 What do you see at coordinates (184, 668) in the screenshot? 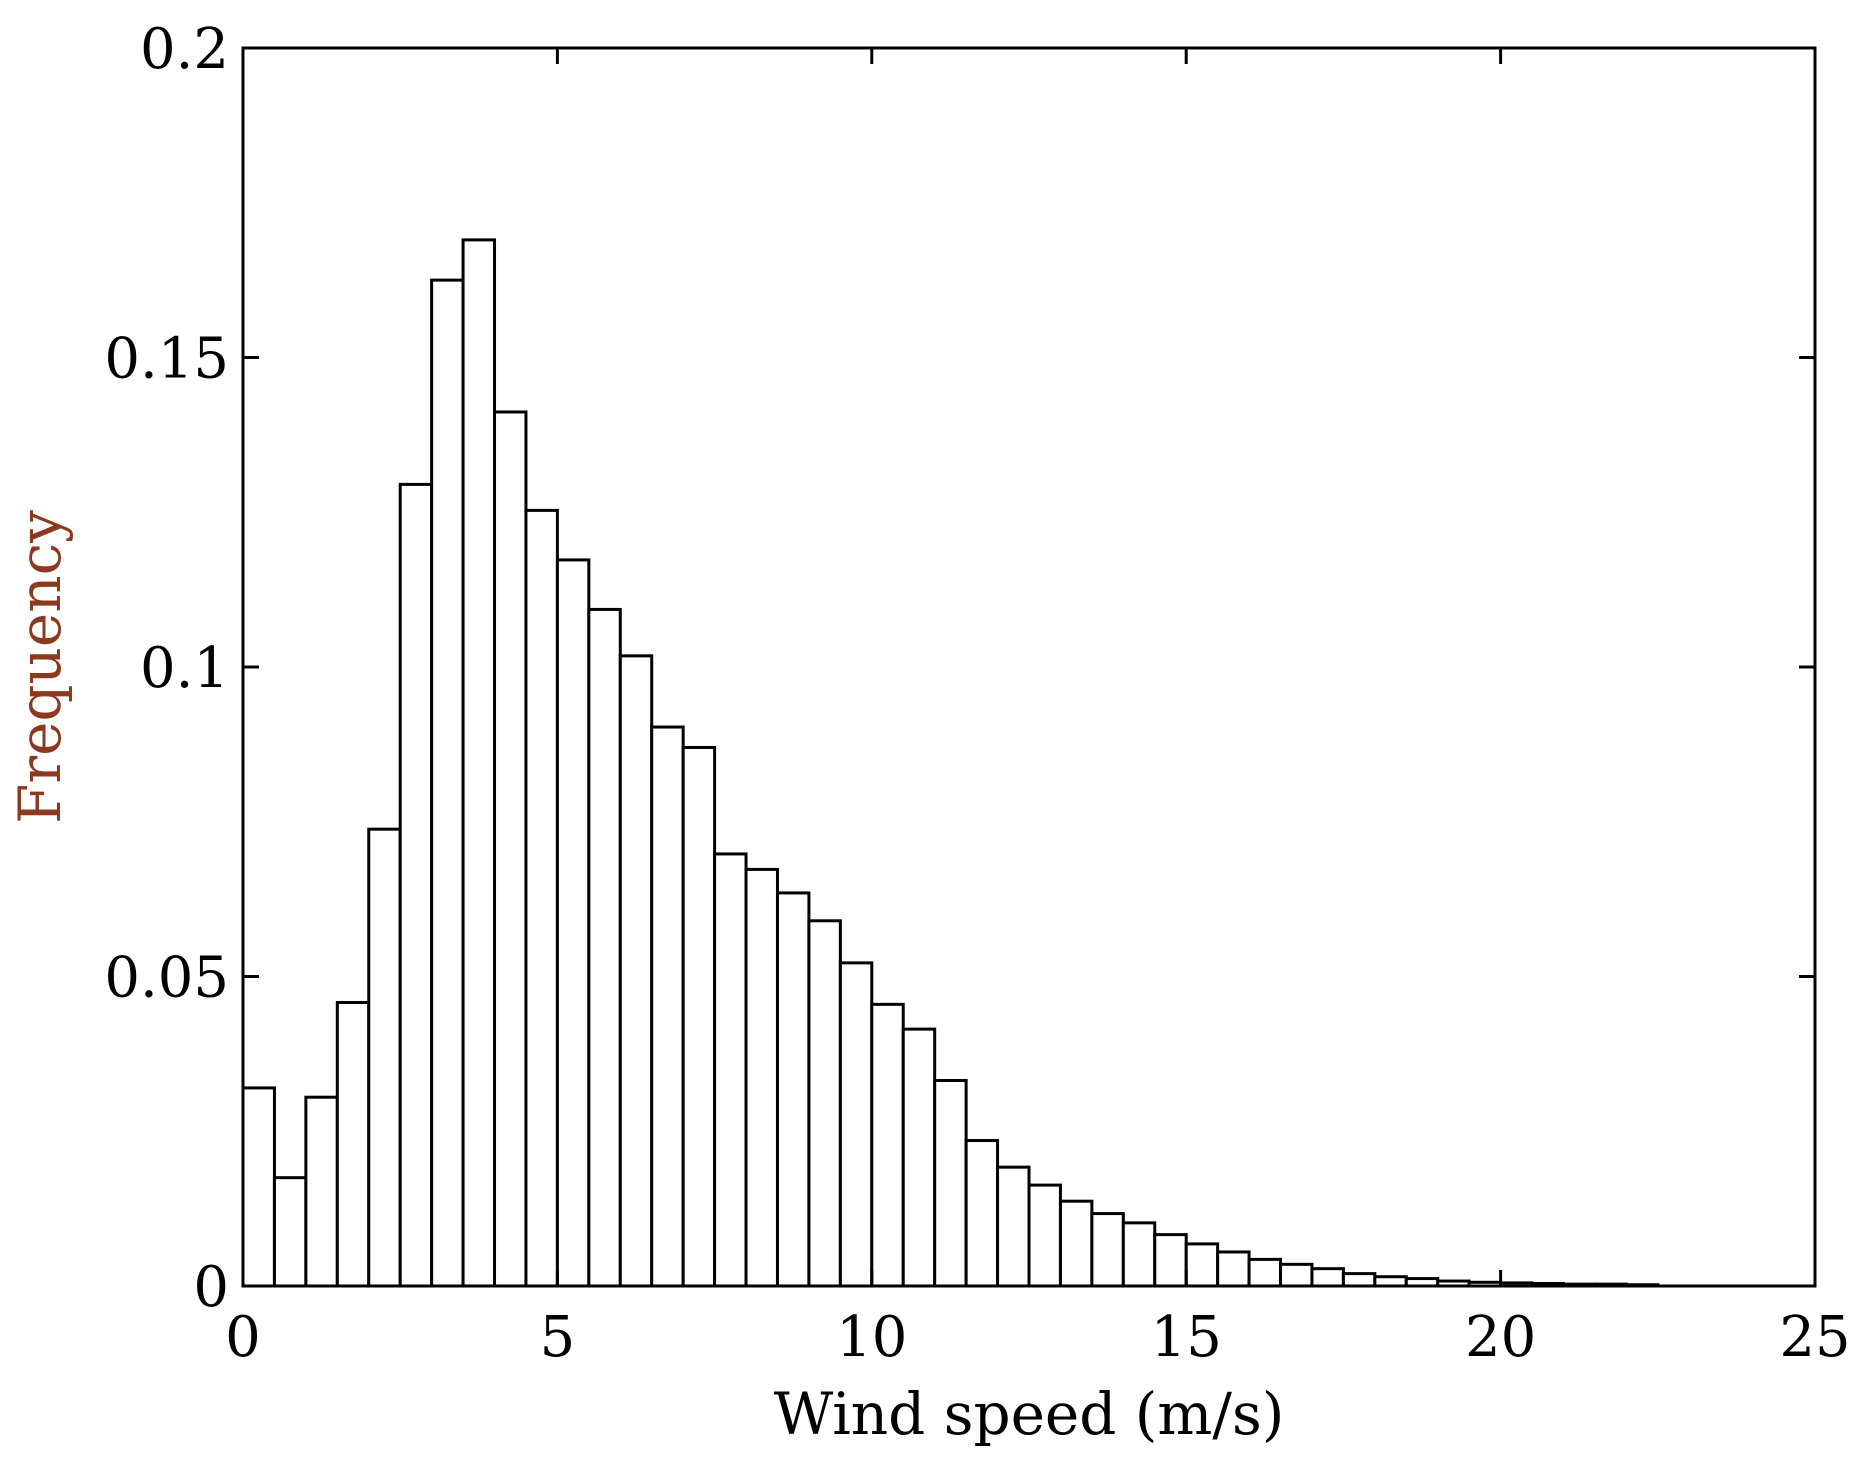
I see `y-tick-label: 0.1` at bounding box center [184, 668].